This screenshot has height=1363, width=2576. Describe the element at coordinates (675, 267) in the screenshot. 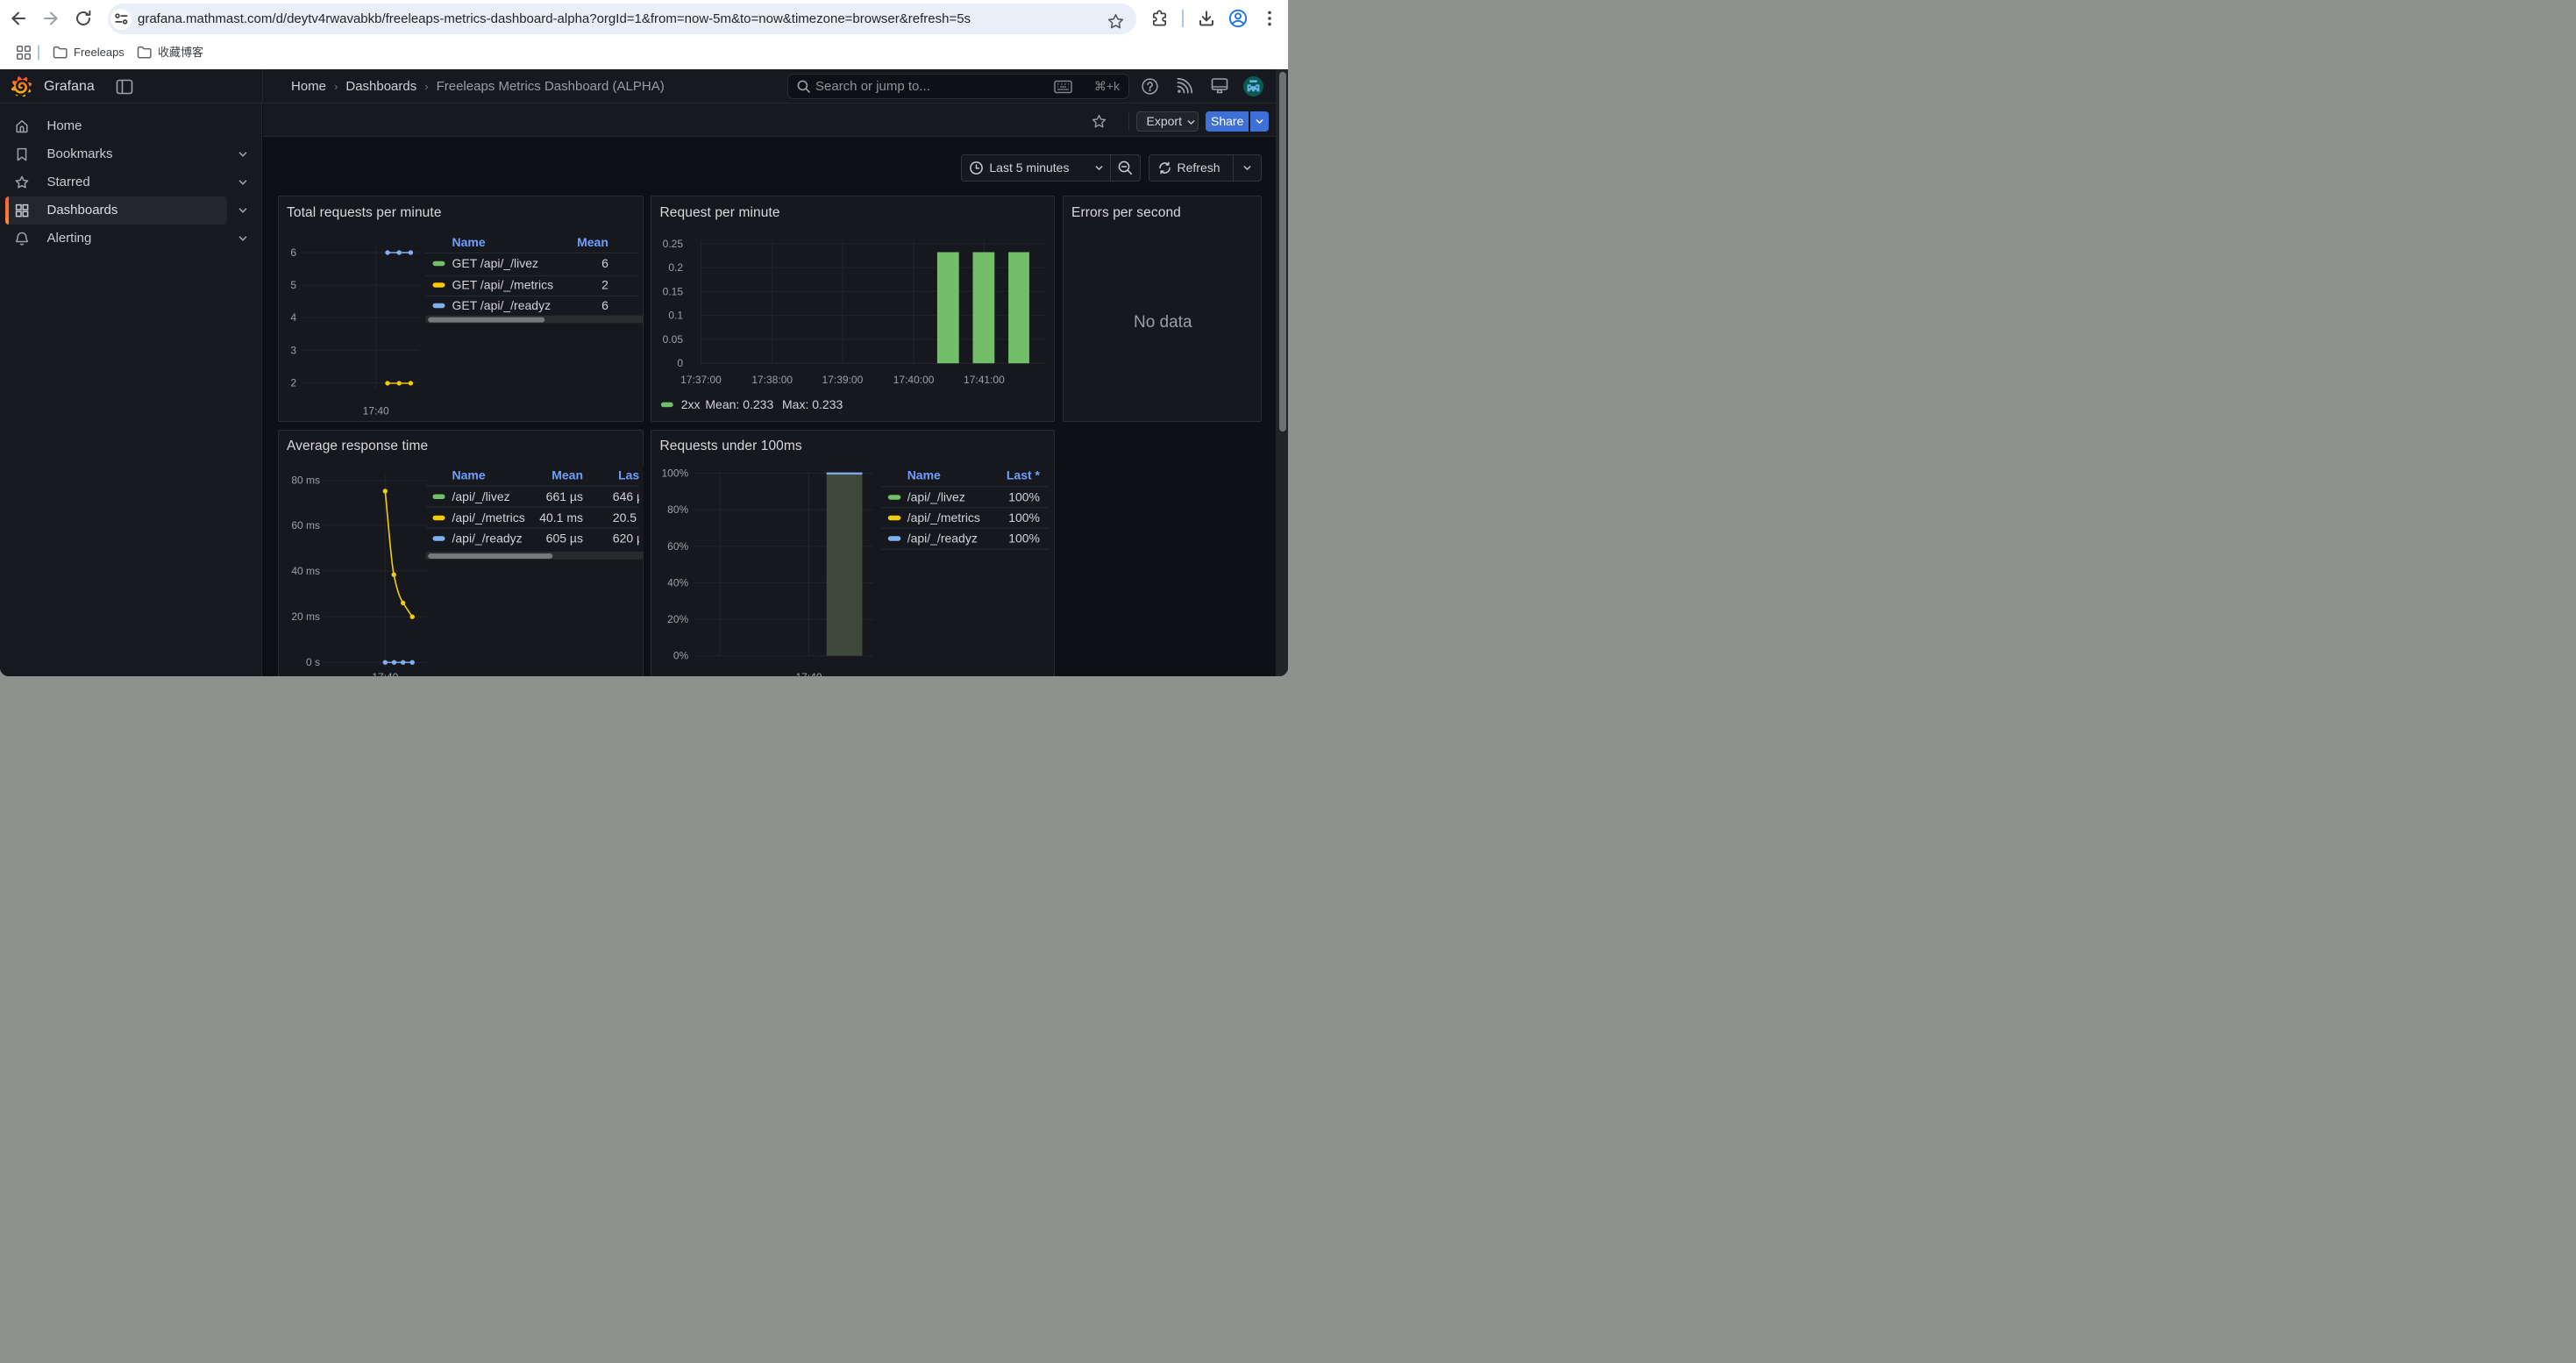

I see `svg-text: 0.2` at that location.